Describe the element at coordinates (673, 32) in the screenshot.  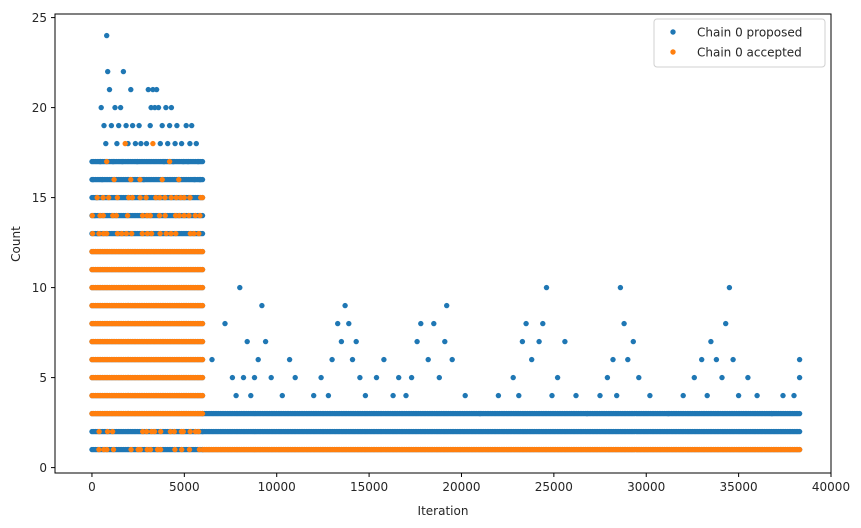
I see `legend-marker-proposed` at that location.